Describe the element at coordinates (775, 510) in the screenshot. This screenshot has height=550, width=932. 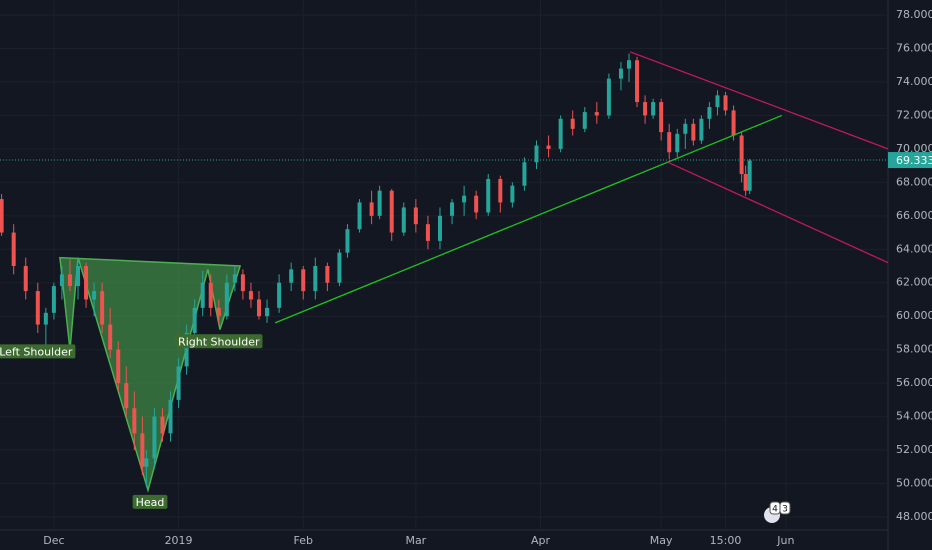
I see `badge-count: 4` at that location.